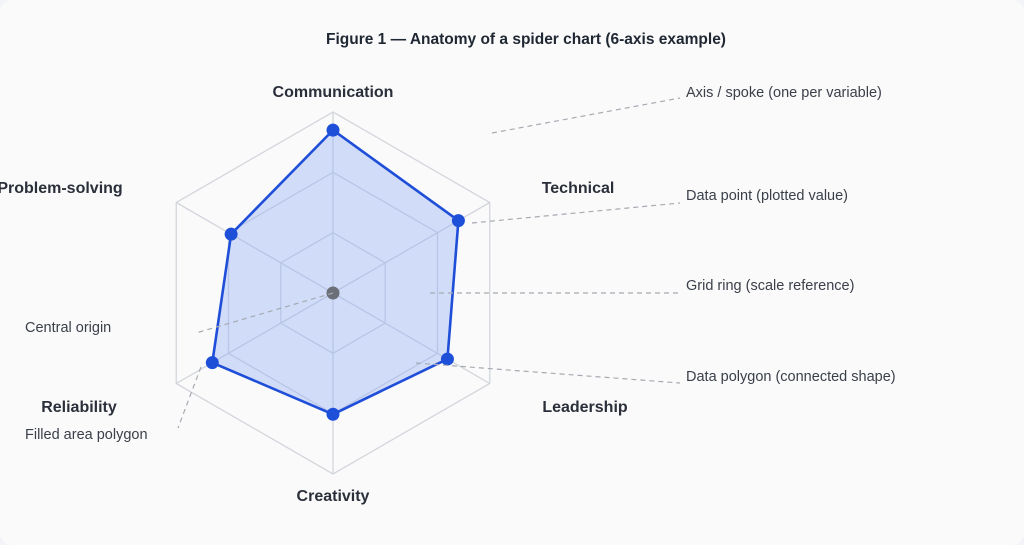 The image size is (1024, 545). I want to click on axis-label-communication: Communication, so click(333, 92).